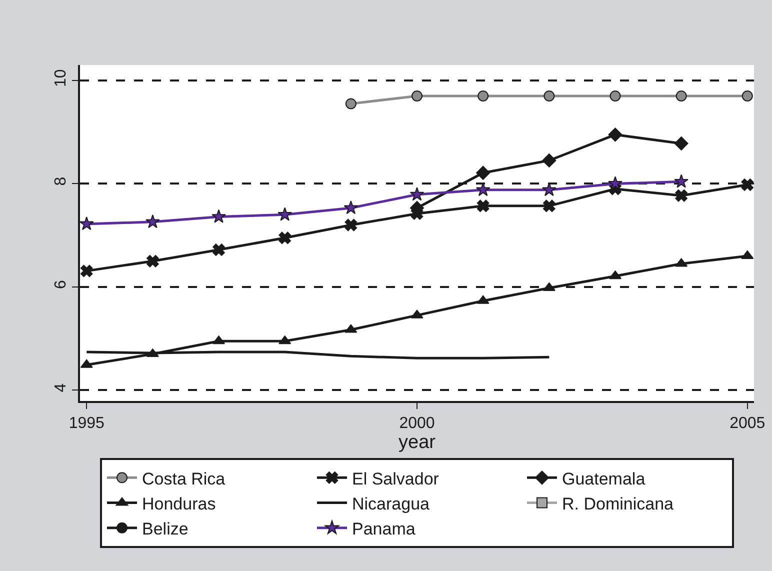 Image resolution: width=772 pixels, height=571 pixels. Describe the element at coordinates (391, 504) in the screenshot. I see `legend-label: Nicaragua` at that location.